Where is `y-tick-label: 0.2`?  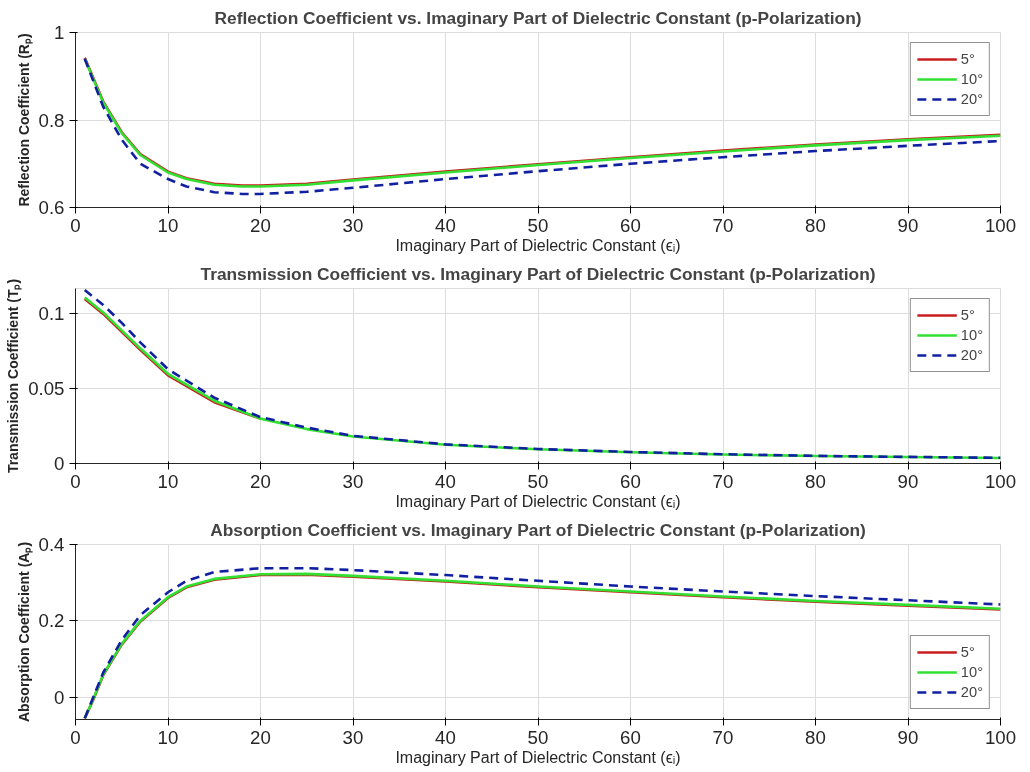 y-tick-label: 0.2 is located at coordinates (51, 621).